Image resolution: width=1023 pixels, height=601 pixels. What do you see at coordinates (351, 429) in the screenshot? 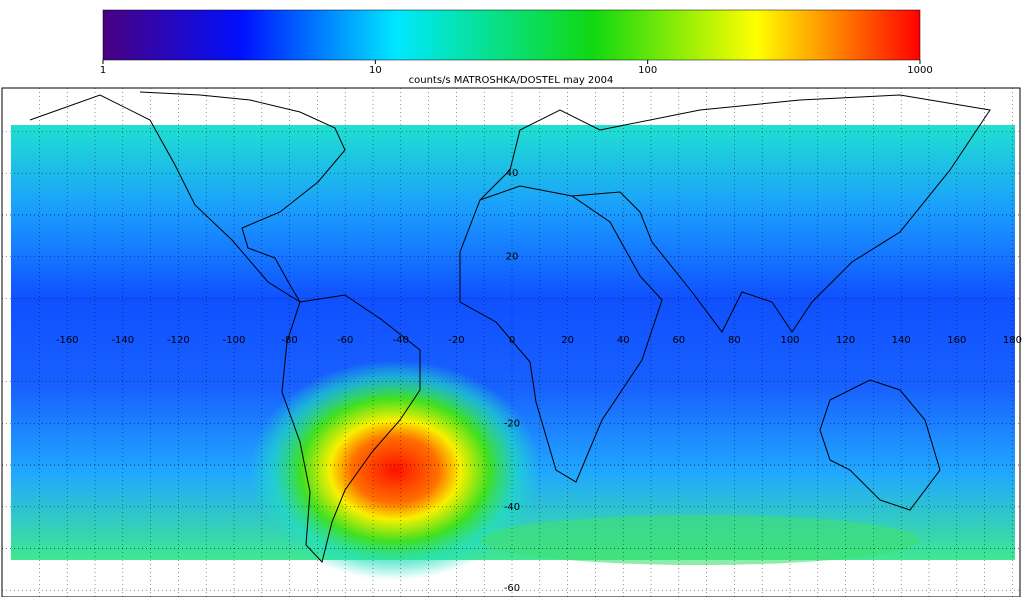
I see `south-america` at bounding box center [351, 429].